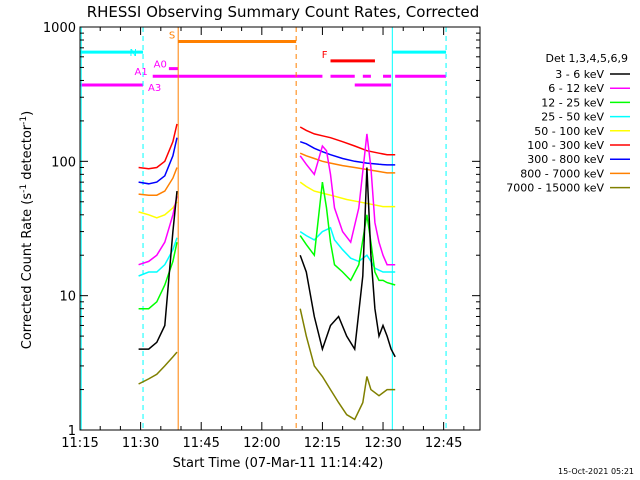 Image resolution: width=640 pixels, height=480 pixels. Describe the element at coordinates (79, 443) in the screenshot. I see `x-tick-label: 11:15` at that location.